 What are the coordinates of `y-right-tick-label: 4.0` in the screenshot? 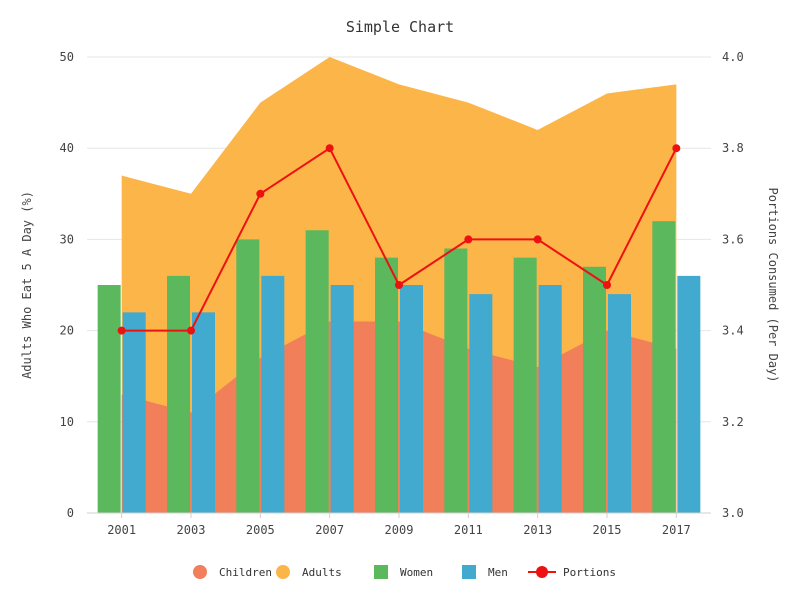 It's located at (733, 57).